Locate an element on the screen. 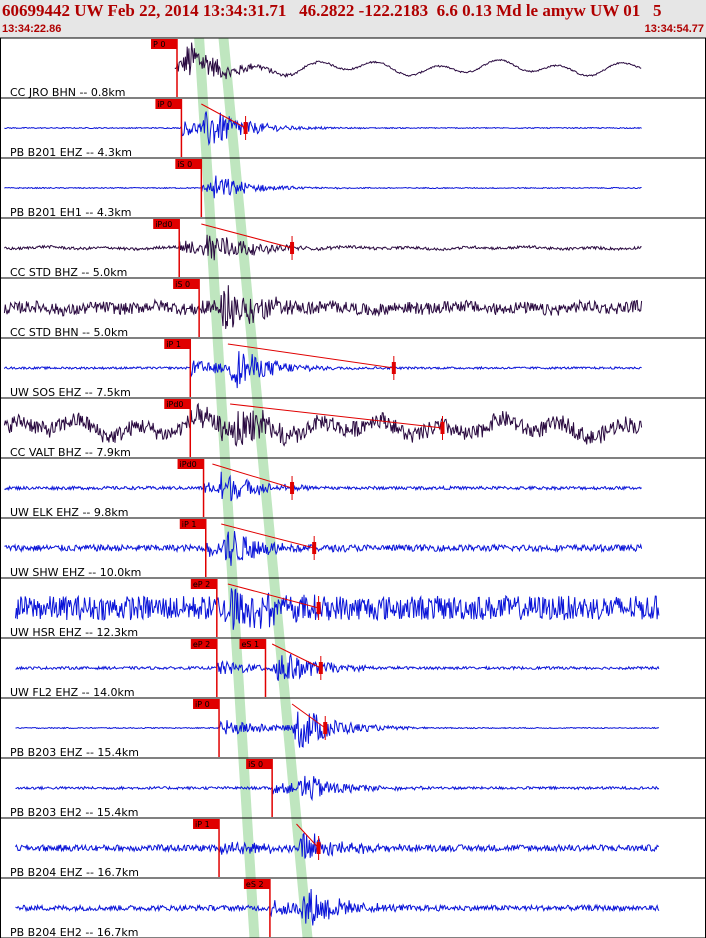 Image resolution: width=706 pixels, height=938 pixels. trace-label-6: CC VALT BHZ -- 7.9km is located at coordinates (70, 452).